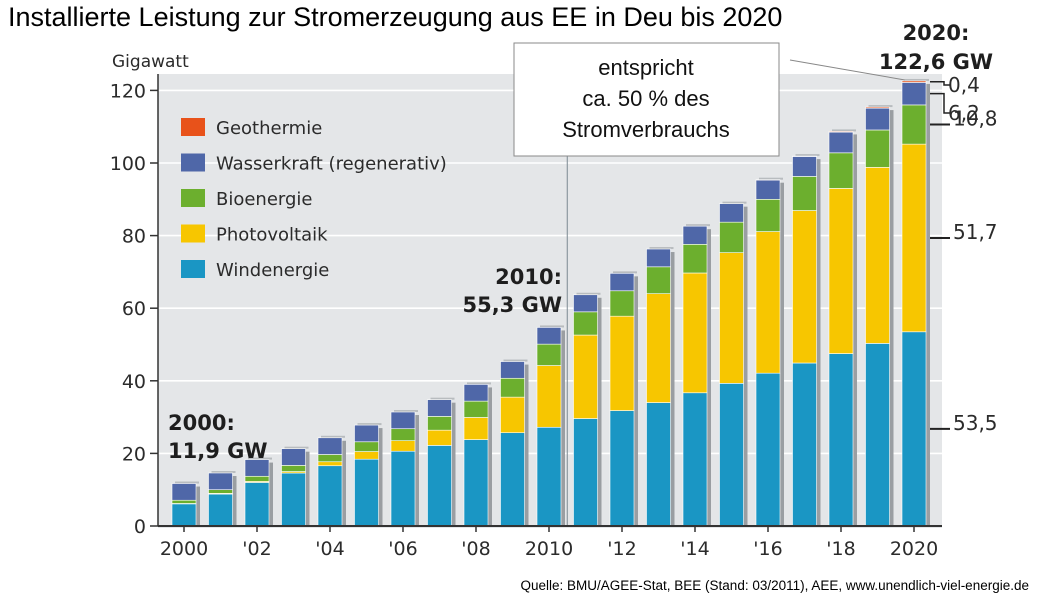 Image resolution: width=1041 pixels, height=601 pixels. What do you see at coordinates (622, 363) in the screenshot?
I see `bar-photovoltaik-2012` at bounding box center [622, 363].